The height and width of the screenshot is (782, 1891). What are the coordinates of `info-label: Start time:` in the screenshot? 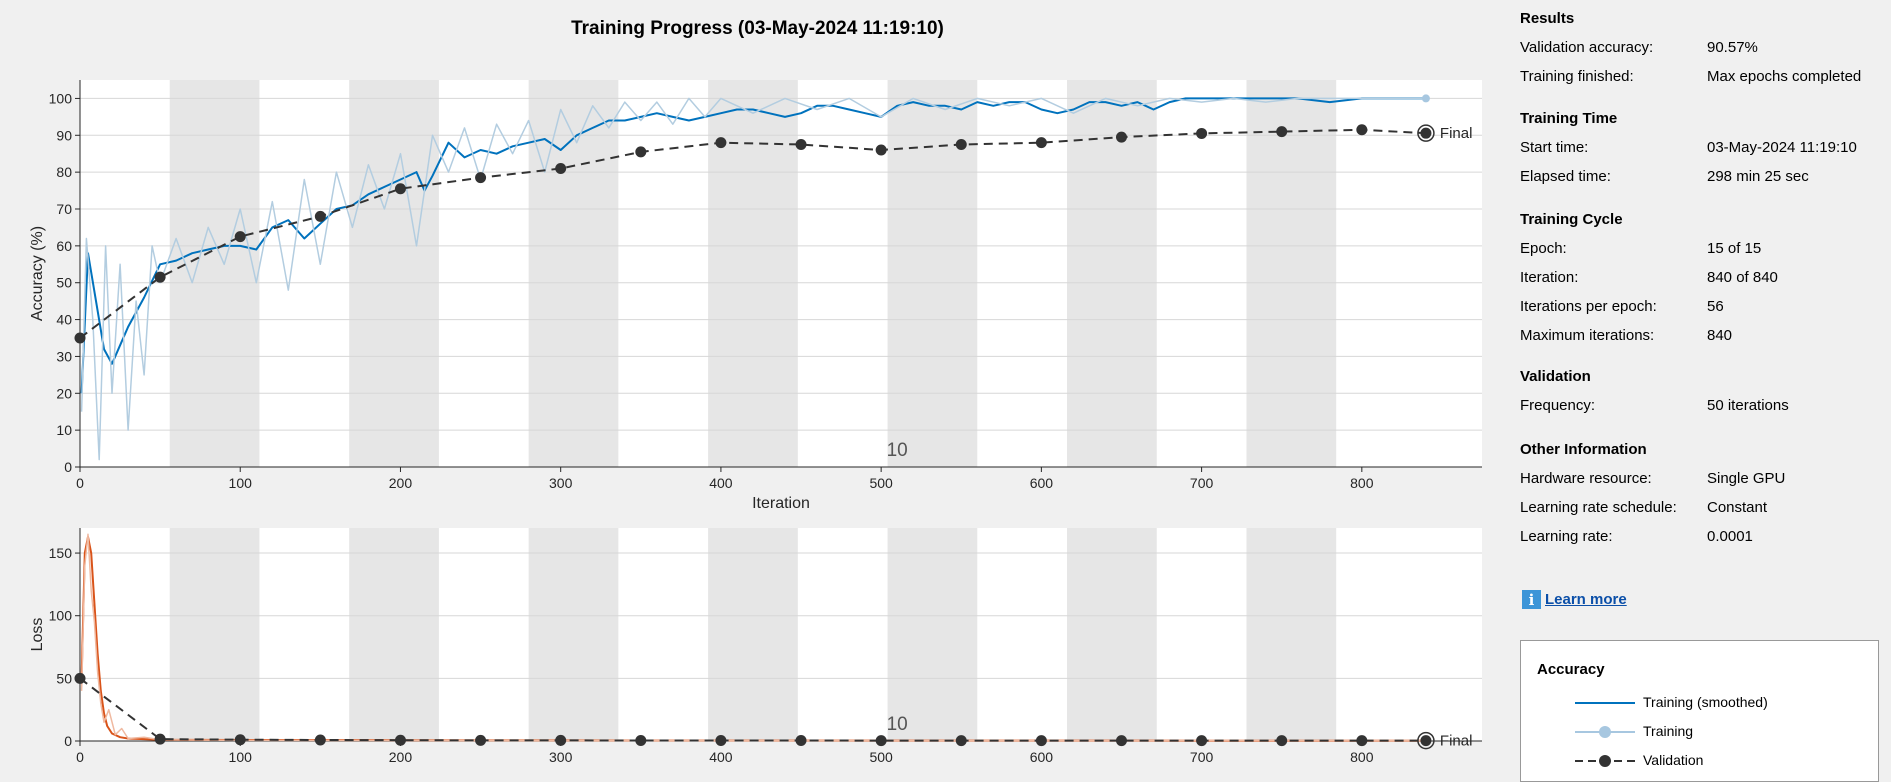 It's located at (1554, 147).